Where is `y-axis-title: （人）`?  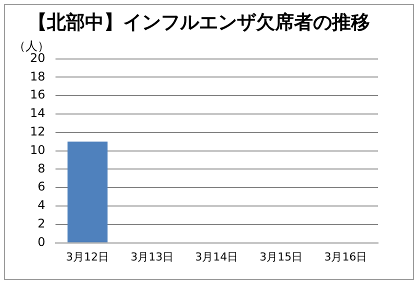
y-axis-title: （人） is located at coordinates (32, 45).